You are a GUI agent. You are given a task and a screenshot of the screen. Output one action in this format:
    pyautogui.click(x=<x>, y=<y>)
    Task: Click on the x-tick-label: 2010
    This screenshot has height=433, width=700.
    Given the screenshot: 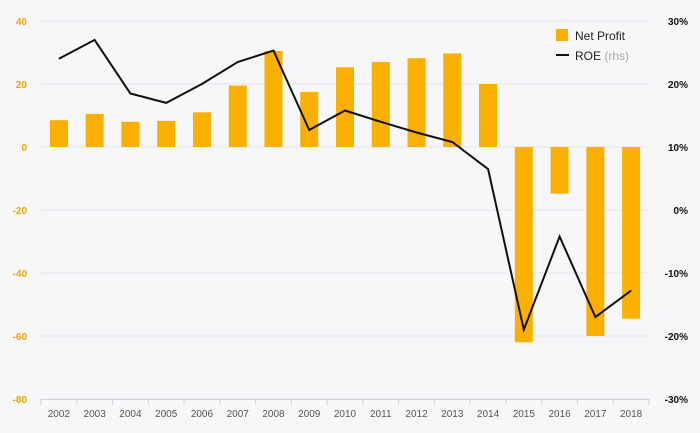 What is the action you would take?
    pyautogui.click(x=345, y=414)
    